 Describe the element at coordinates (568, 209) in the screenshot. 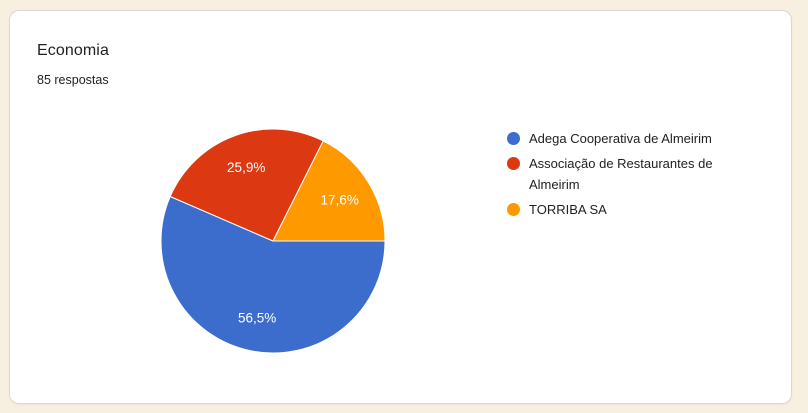

I see `legend-label: TORRIBA SA` at that location.